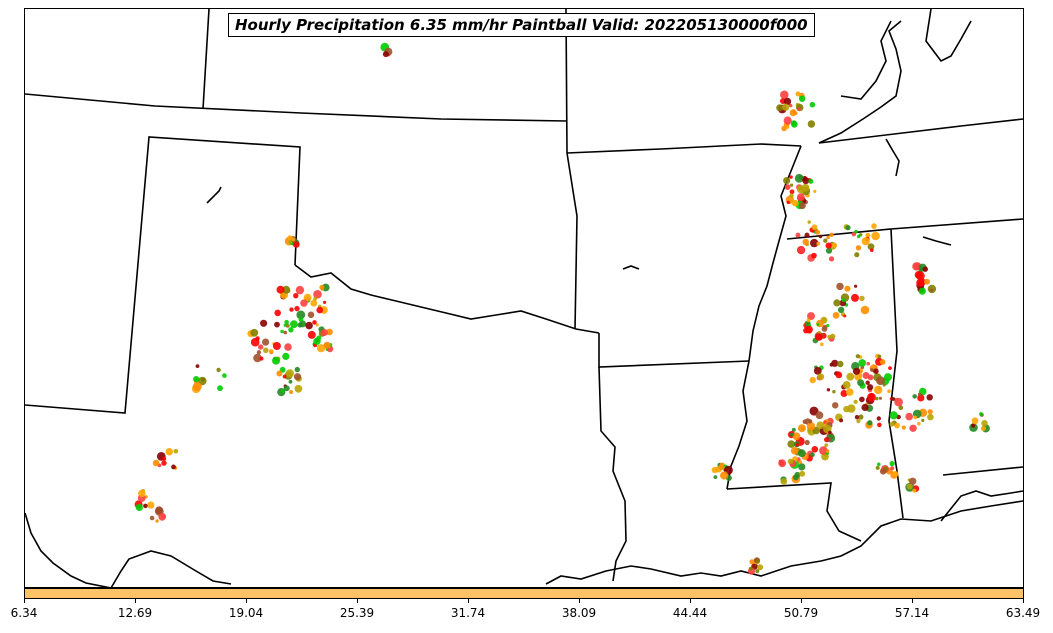 The height and width of the screenshot is (633, 1053). Describe the element at coordinates (981, 506) in the screenshot. I see `fl-panhandle` at that location.